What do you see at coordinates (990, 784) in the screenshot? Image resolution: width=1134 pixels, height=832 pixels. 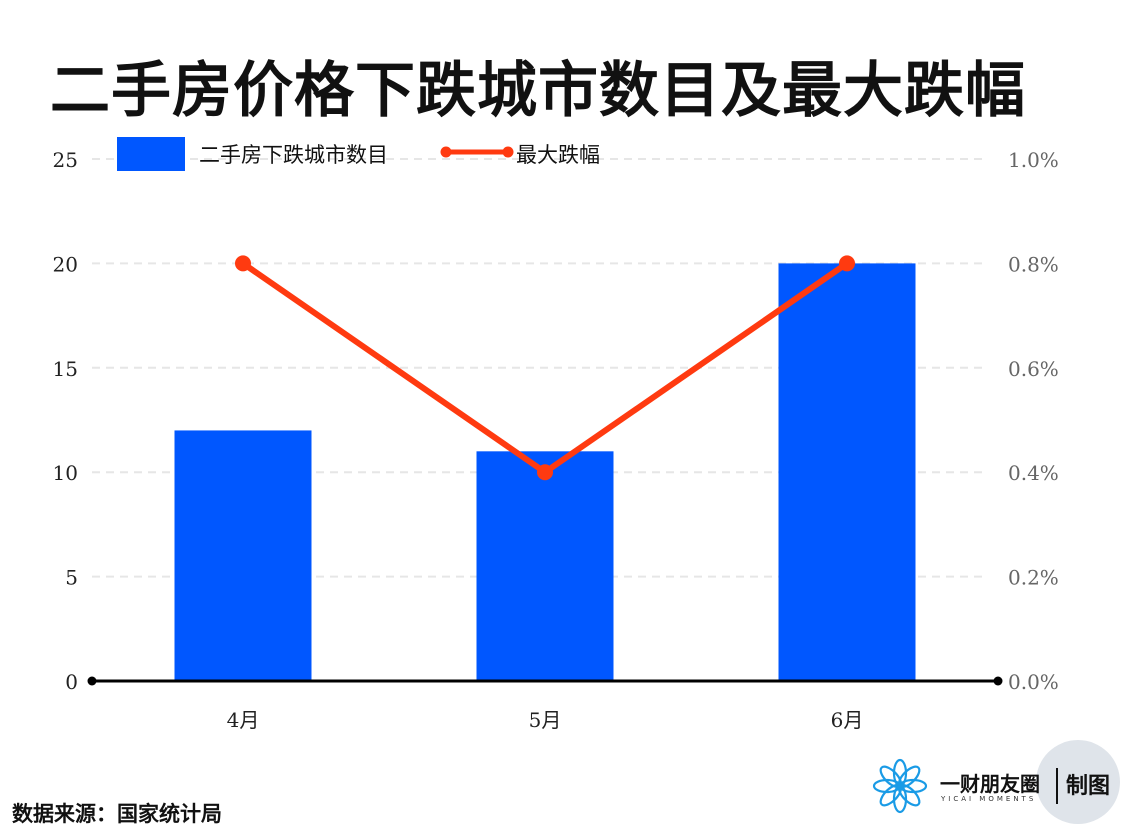 I see `brand-name: 一财朋友圈` at bounding box center [990, 784].